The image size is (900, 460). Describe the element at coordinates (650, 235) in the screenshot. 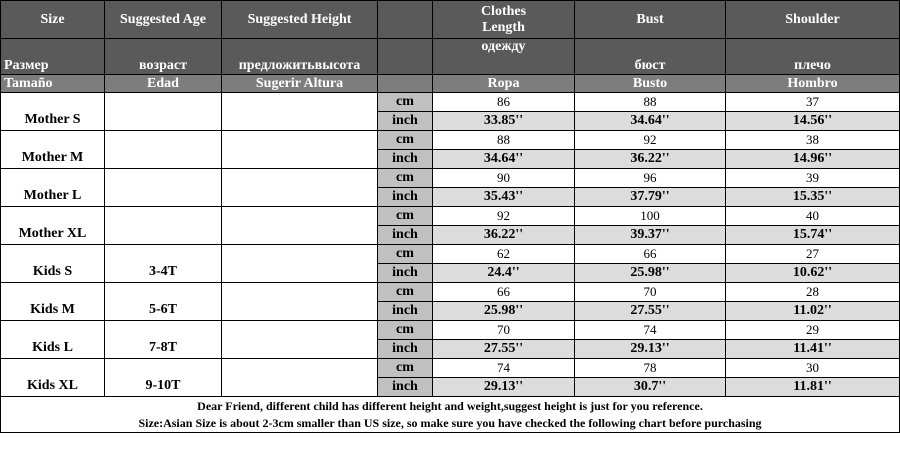

I see `bust-inch: 39.37''` at that location.